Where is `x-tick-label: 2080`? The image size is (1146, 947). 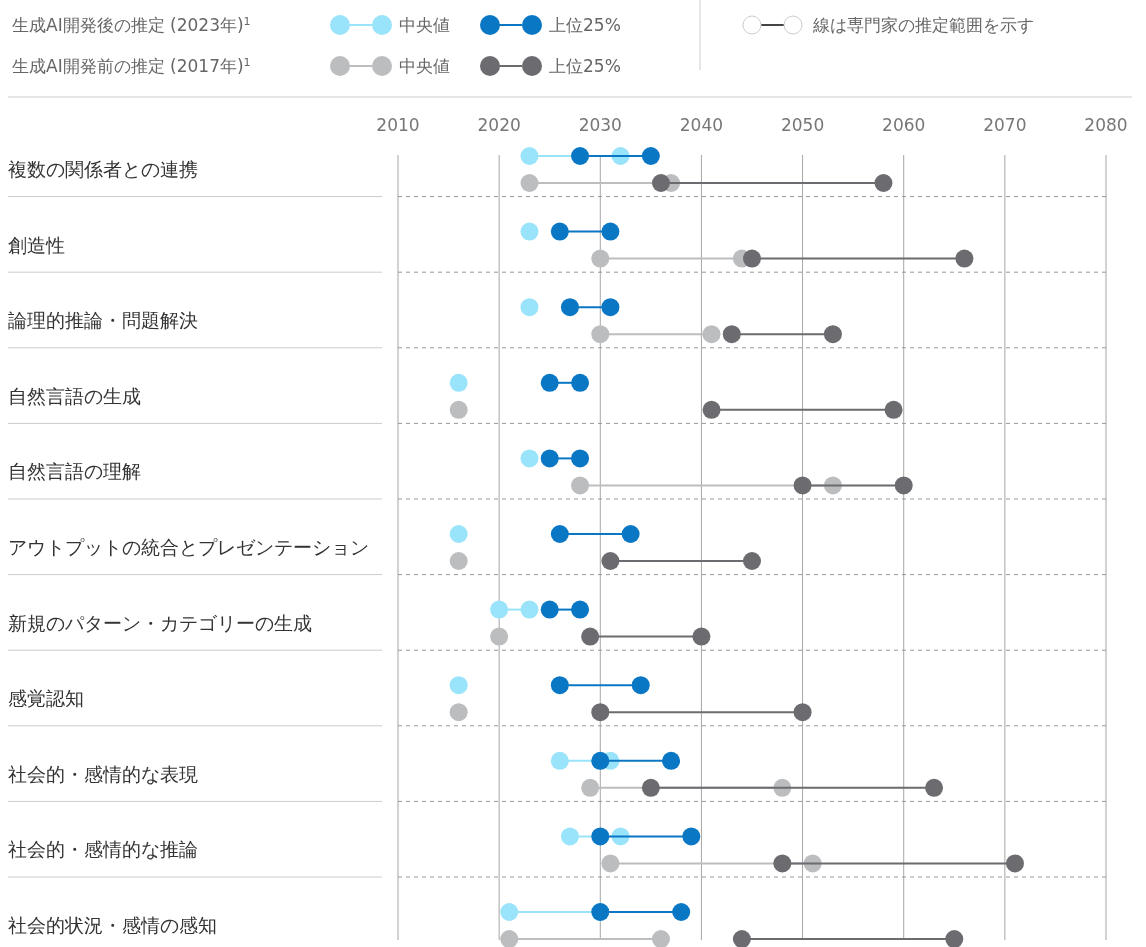
x-tick-label: 2080 is located at coordinates (1106, 125).